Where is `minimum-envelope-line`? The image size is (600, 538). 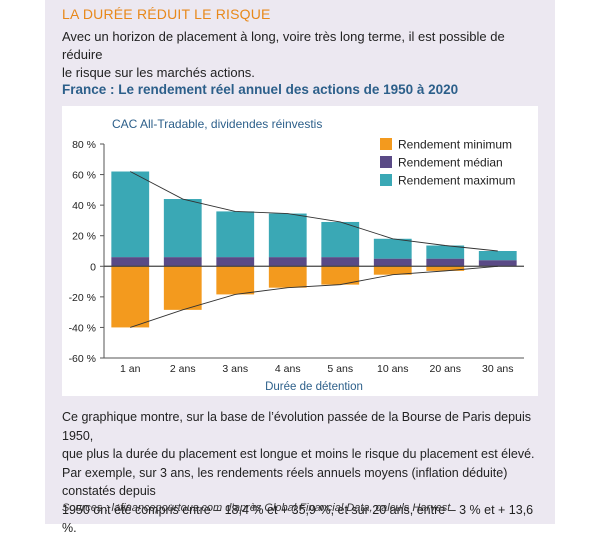
minimum-envelope-line is located at coordinates (314, 296).